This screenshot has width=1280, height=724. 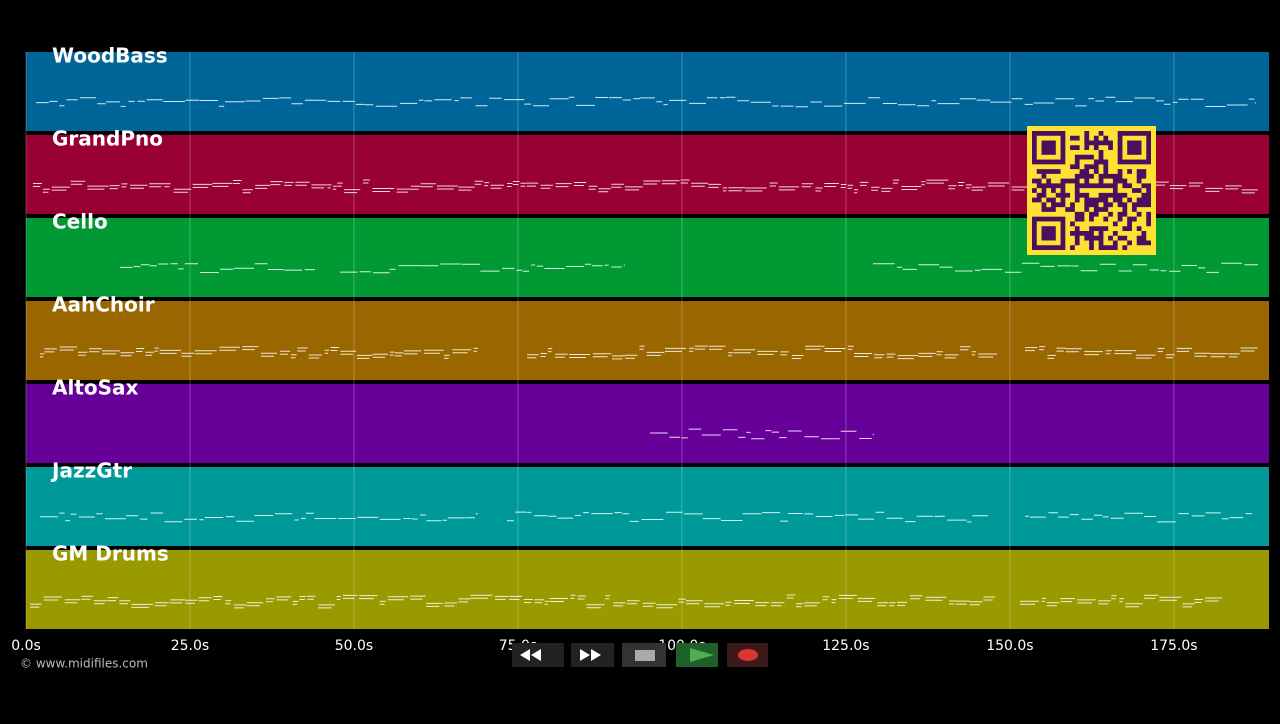 What do you see at coordinates (84, 664) in the screenshot?
I see `footer: © www.midifiles.com` at bounding box center [84, 664].